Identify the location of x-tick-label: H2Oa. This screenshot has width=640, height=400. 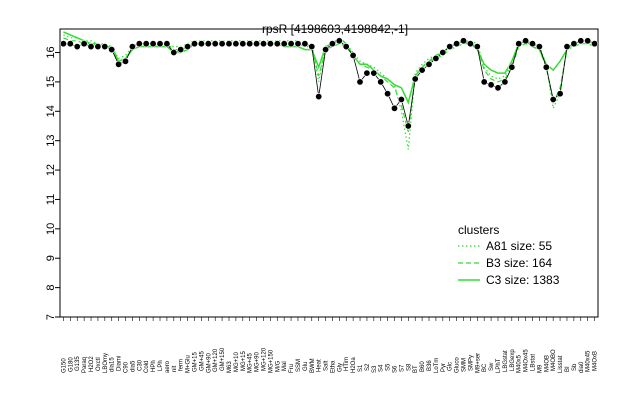
(354, 365).